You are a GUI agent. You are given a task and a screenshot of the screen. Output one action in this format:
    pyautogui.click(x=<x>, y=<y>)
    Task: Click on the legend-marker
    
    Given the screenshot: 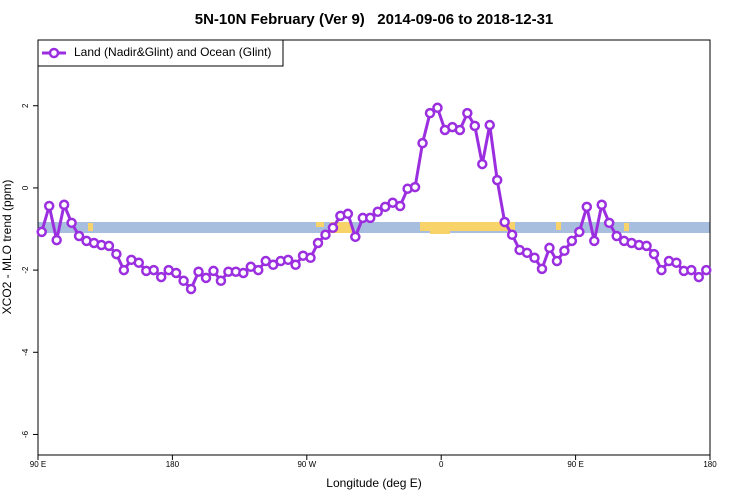 What is the action you would take?
    pyautogui.click(x=54, y=53)
    